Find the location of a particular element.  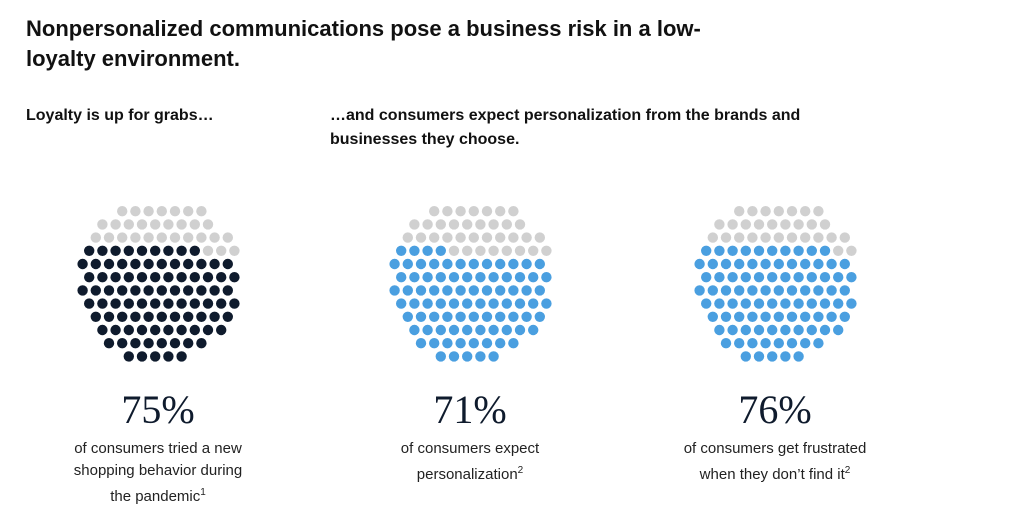

dot-chart-frustrated is located at coordinates (775, 284).